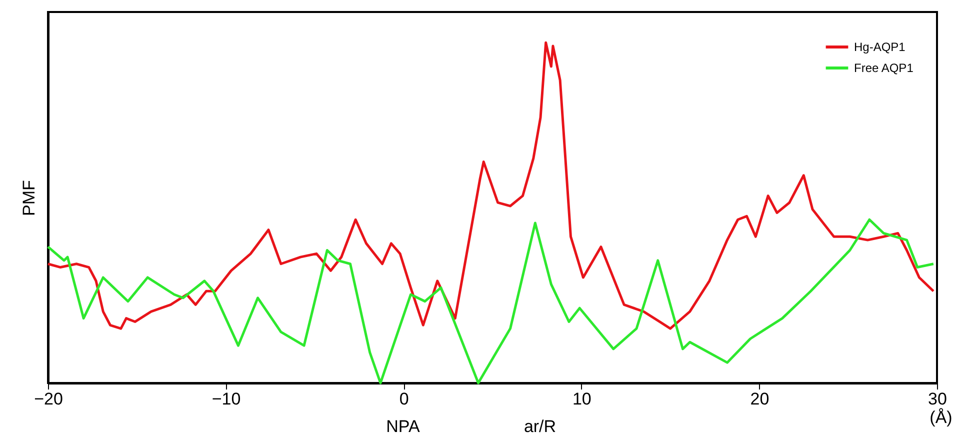  I want to click on legend-label: Free AQP1, so click(884, 68).